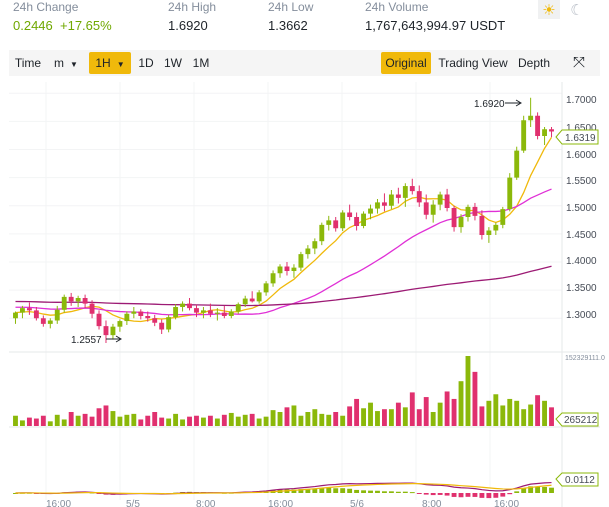 The image size is (609, 507). I want to click on interval-1m-button: 1M, so click(201, 63).